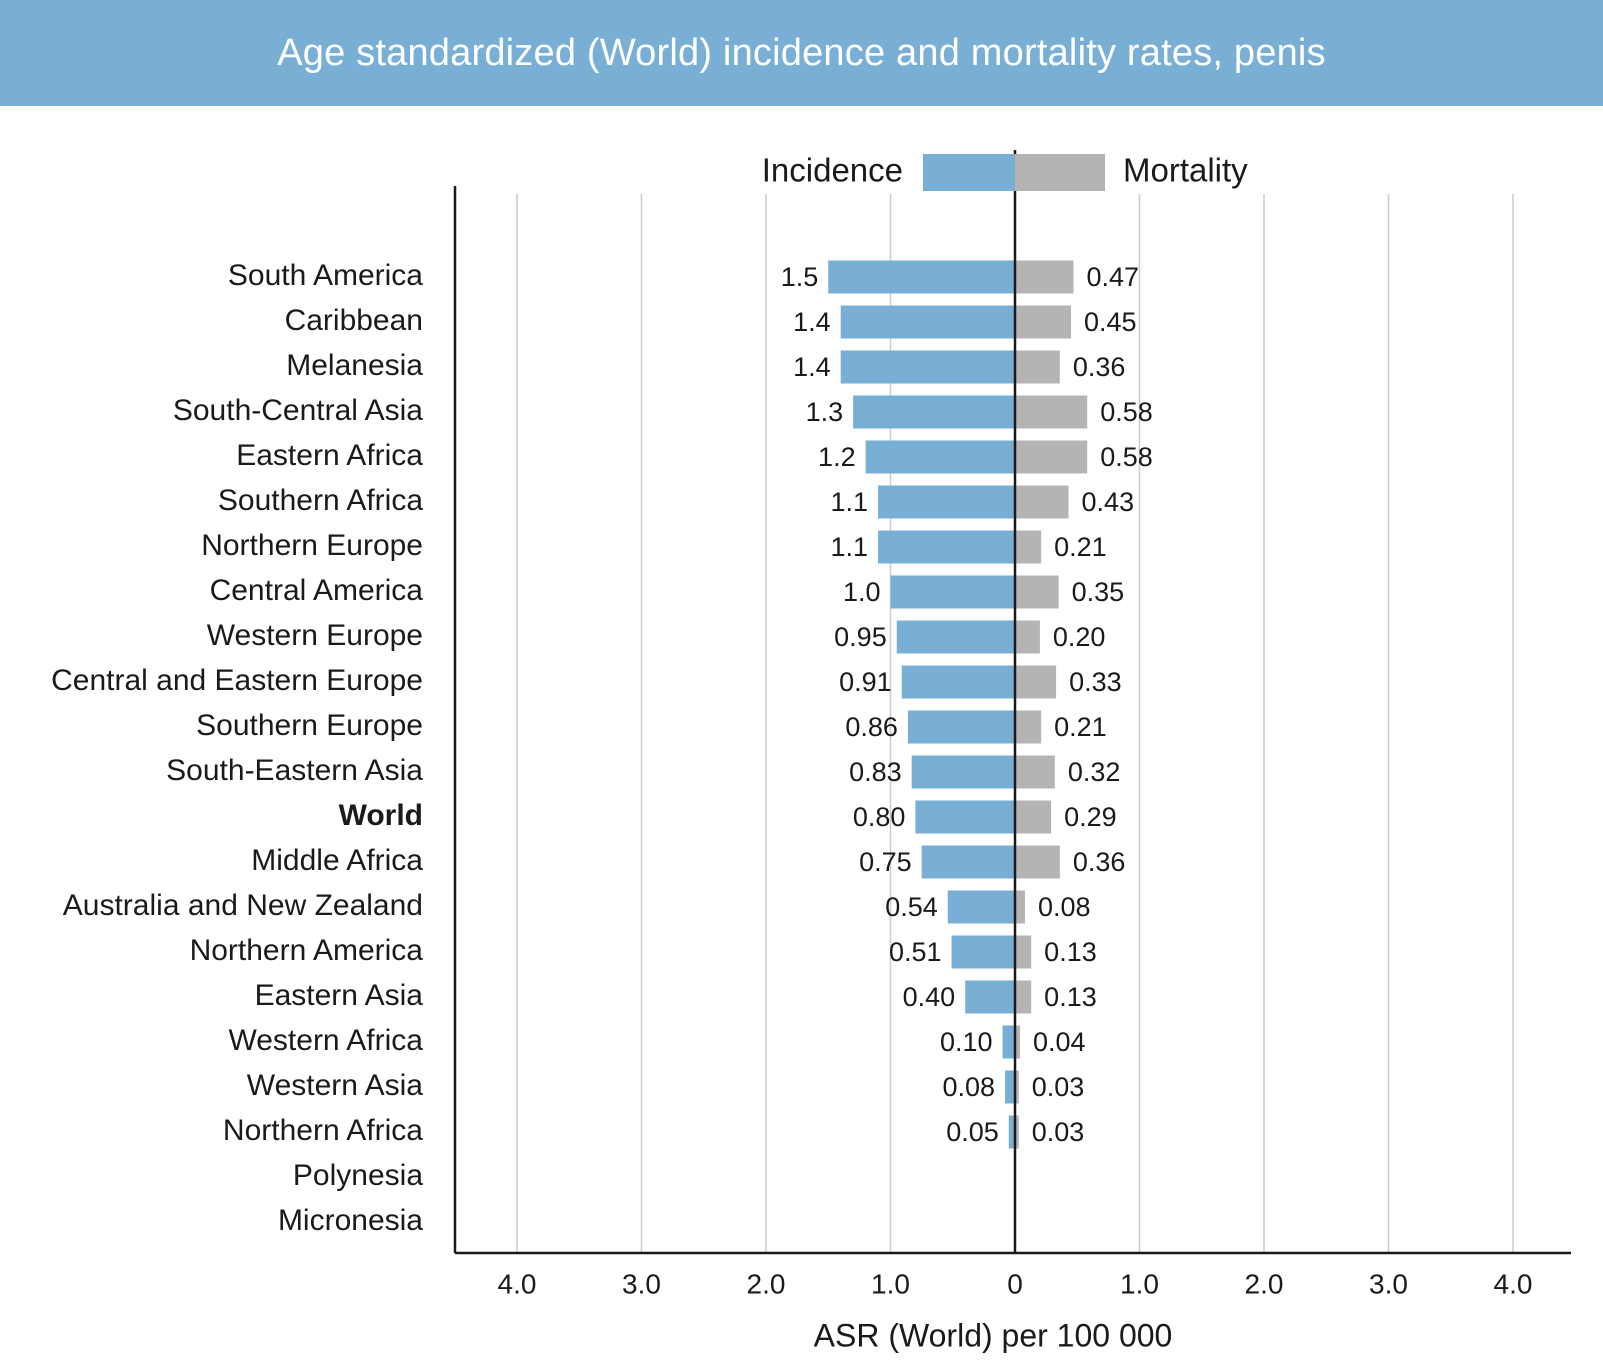 This screenshot has width=1603, height=1365. I want to click on incidence-value-label: 1.5, so click(800, 277).